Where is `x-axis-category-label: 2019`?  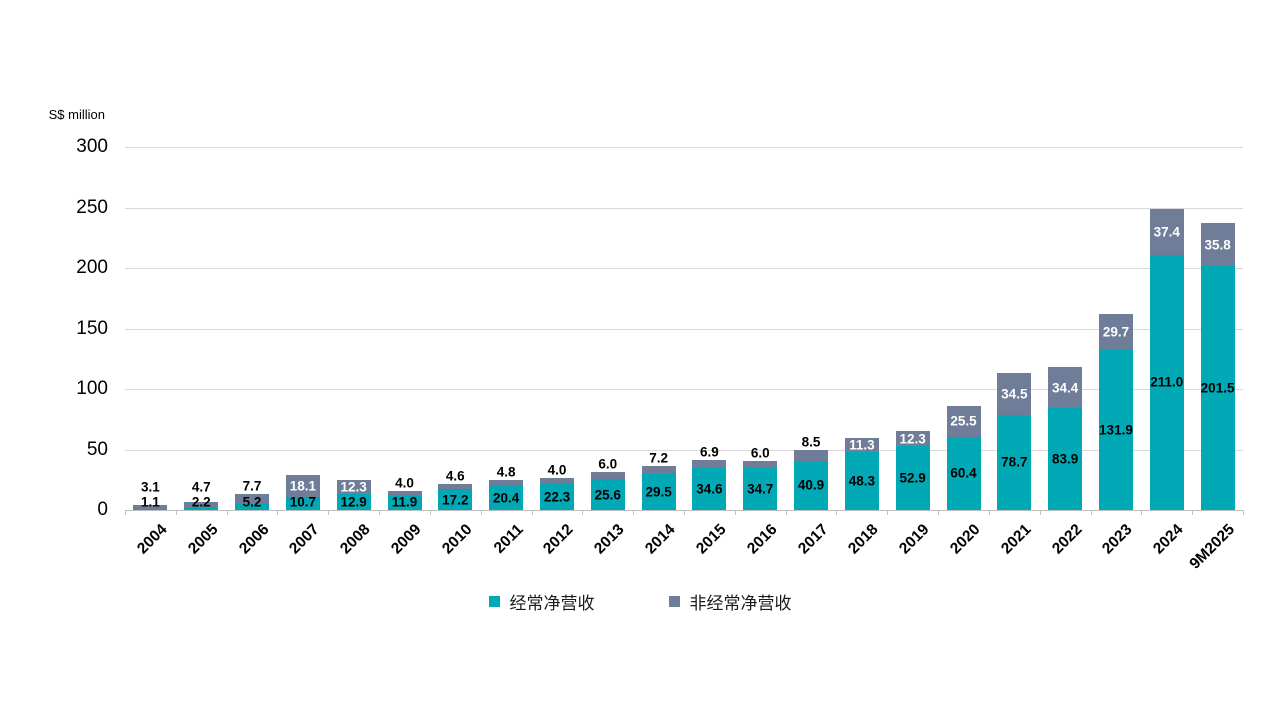
x-axis-category-label: 2019 is located at coordinates (914, 539).